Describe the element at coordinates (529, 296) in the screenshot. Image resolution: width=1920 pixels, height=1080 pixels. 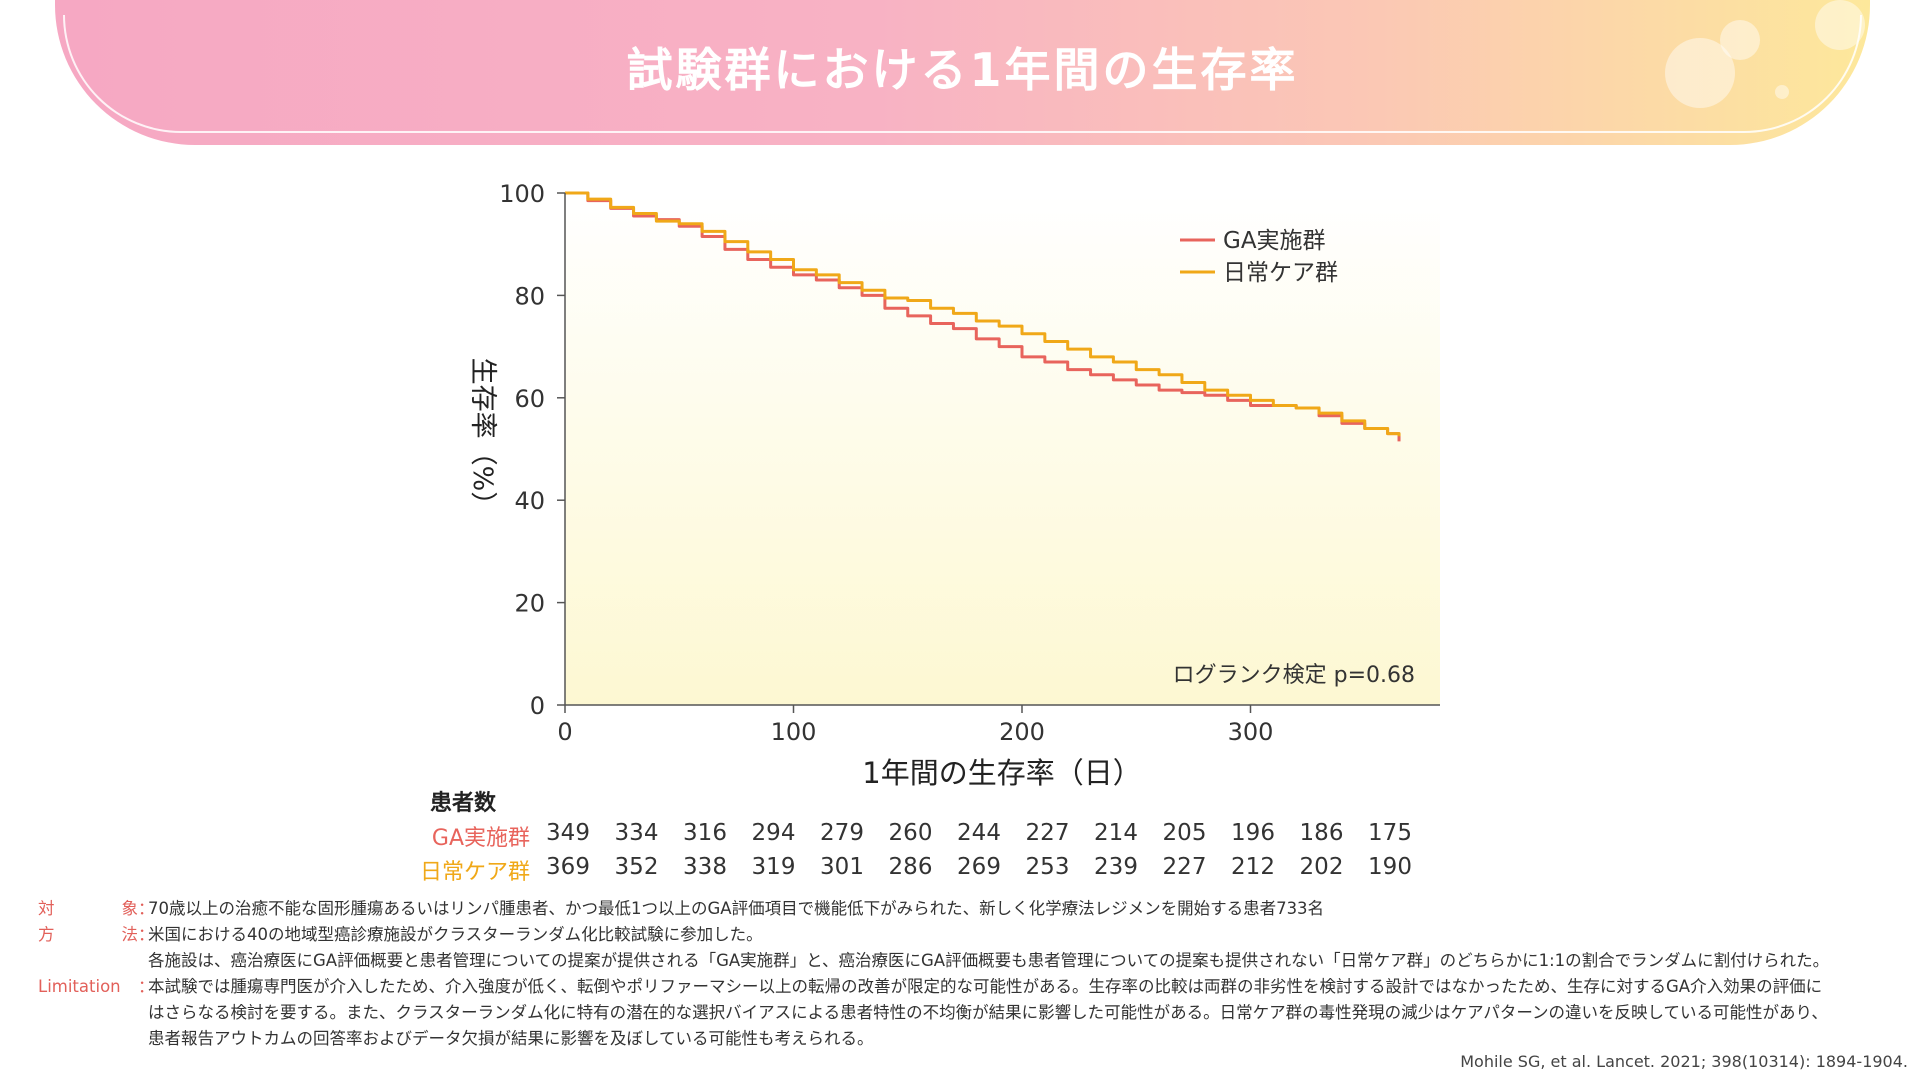
I see `y-tick-label: 80` at that location.